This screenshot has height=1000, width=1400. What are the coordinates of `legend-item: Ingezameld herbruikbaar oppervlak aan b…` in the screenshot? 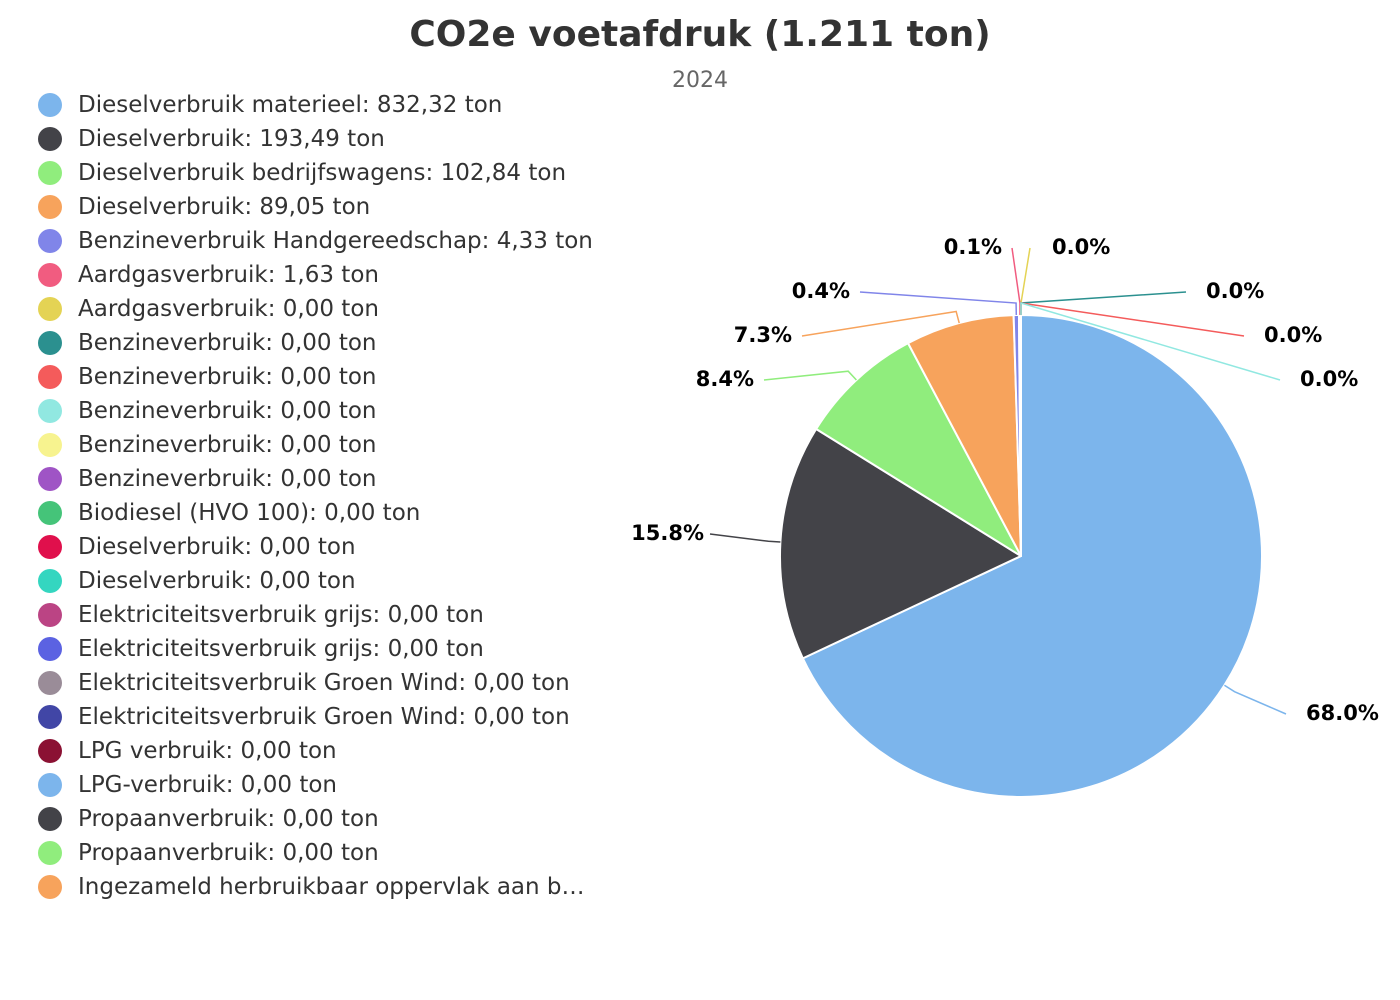 It's located at (343, 887).